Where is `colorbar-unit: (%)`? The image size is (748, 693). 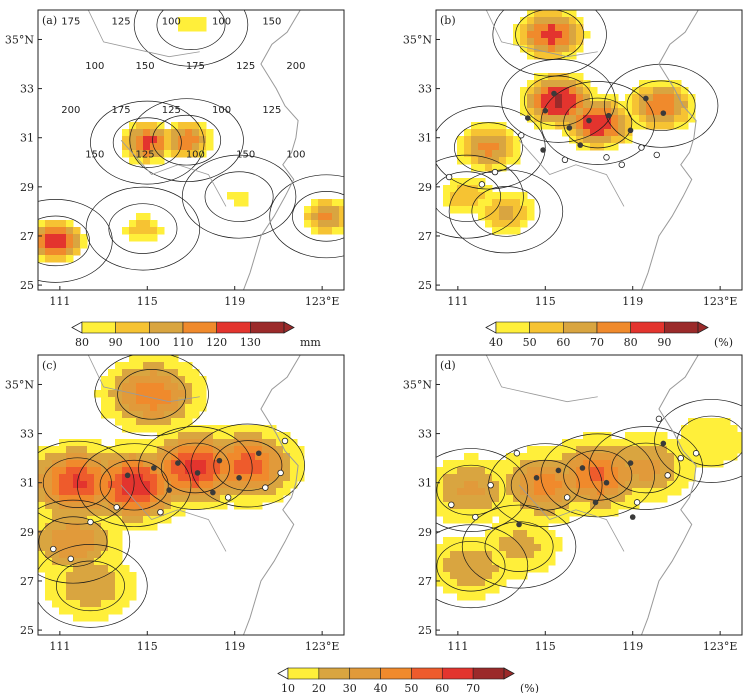
colorbar-unit: (%) is located at coordinates (723, 342).